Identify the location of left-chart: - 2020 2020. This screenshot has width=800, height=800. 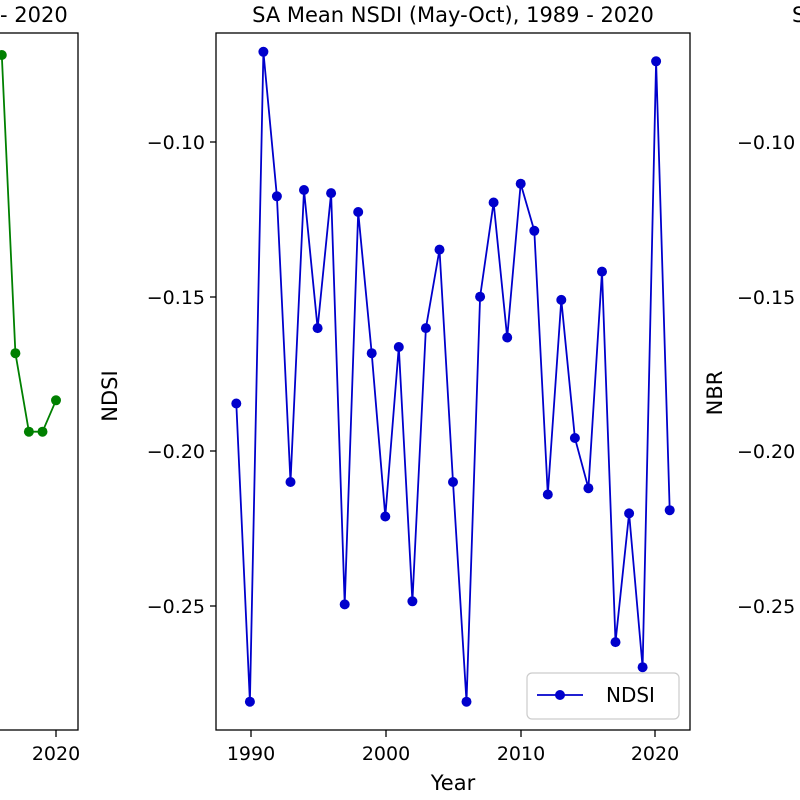
(40, 384).